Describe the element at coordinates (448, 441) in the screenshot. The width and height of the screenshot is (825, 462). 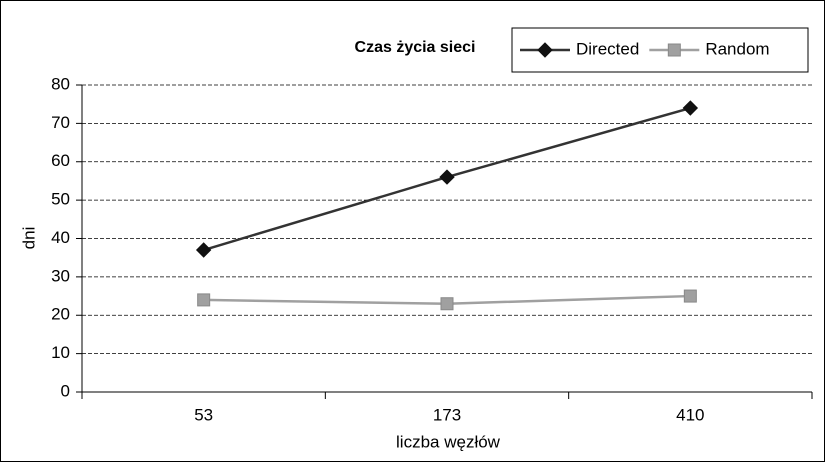
I see `x-axis-label: liczba węzłów` at that location.